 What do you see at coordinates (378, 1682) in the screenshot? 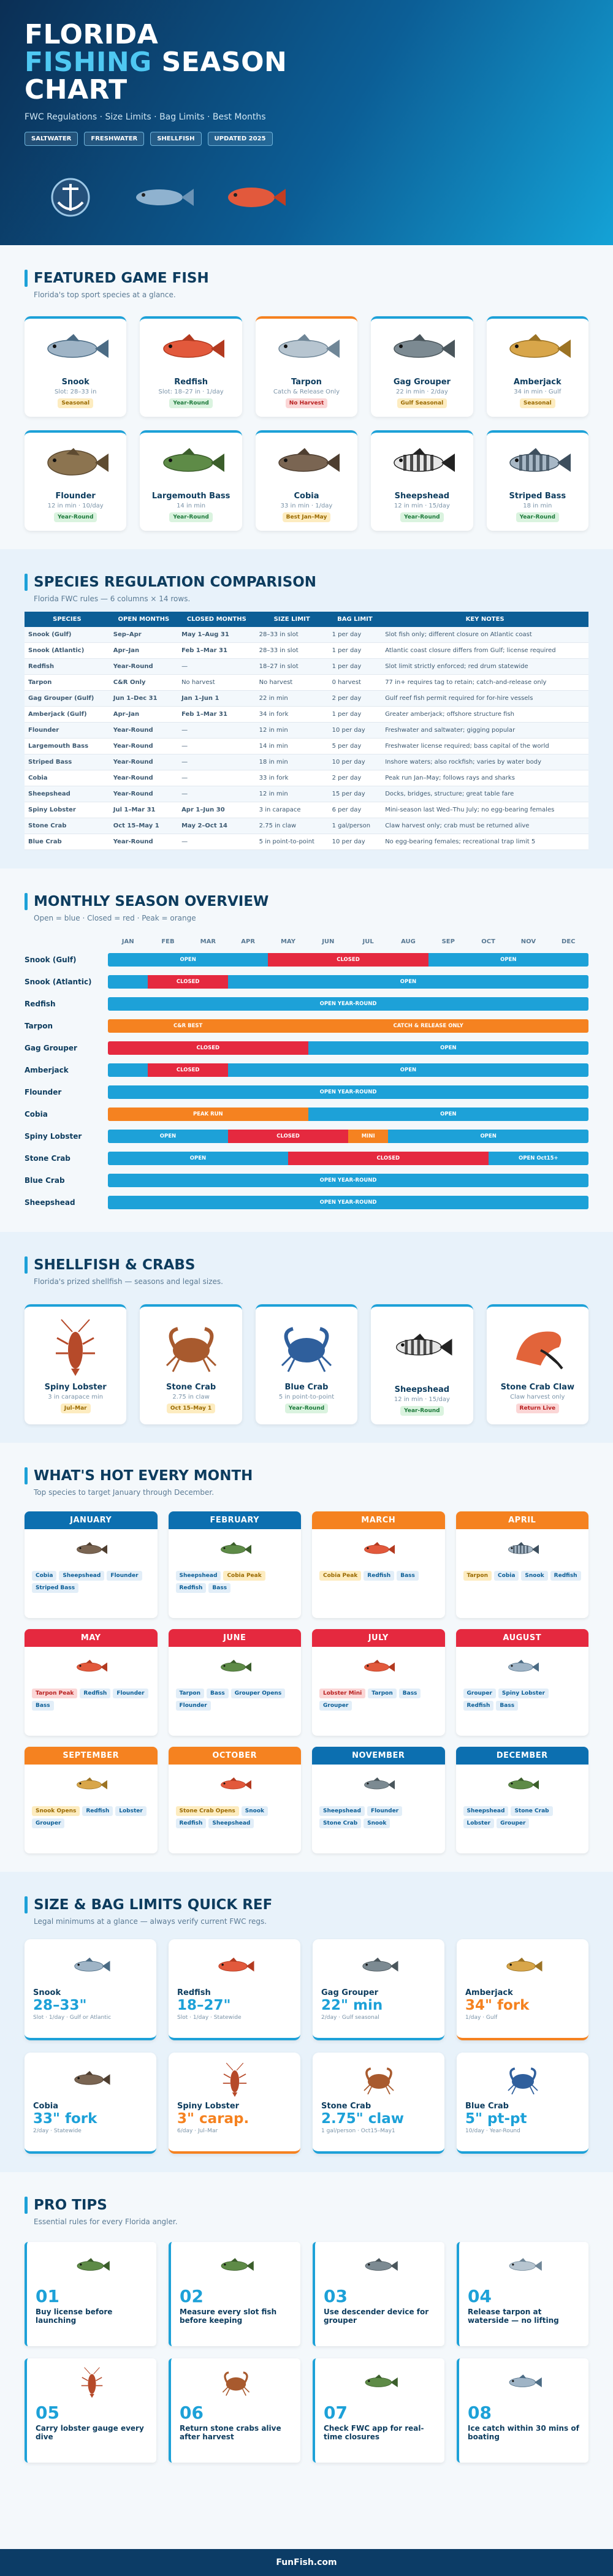
I see `month-card: JULY Lobster Mini Tarpon Bass Grouper` at bounding box center [378, 1682].